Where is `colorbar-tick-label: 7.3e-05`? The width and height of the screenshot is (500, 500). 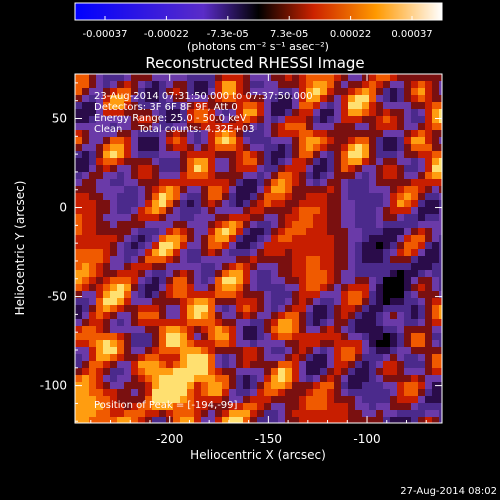 colorbar-tick-label: 7.3e-05 is located at coordinates (289, 34).